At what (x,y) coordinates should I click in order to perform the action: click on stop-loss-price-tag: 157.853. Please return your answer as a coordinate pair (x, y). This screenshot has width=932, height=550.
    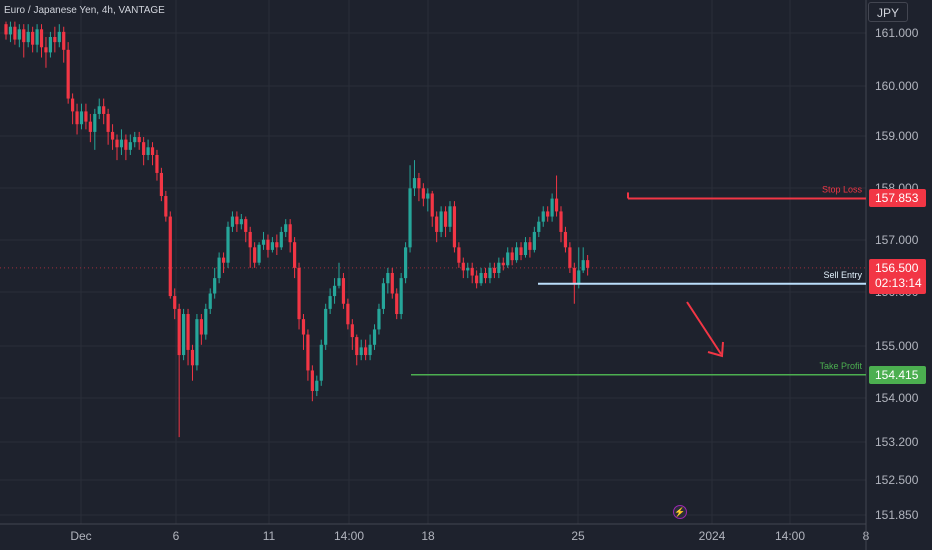
    Looking at the image, I should click on (897, 198).